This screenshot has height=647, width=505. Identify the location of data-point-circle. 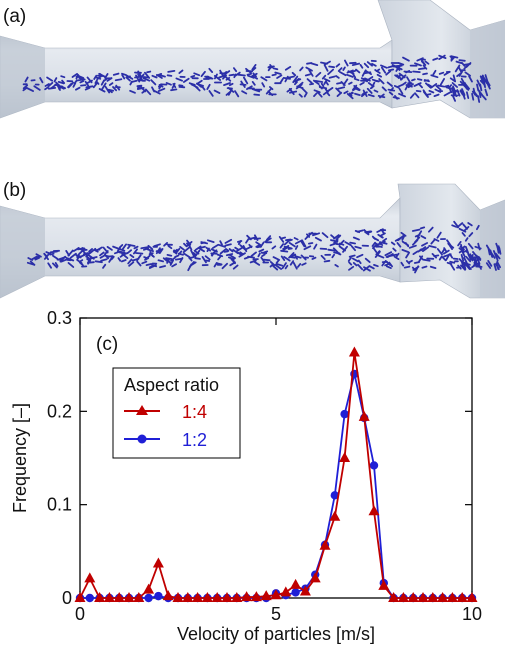
(295, 592).